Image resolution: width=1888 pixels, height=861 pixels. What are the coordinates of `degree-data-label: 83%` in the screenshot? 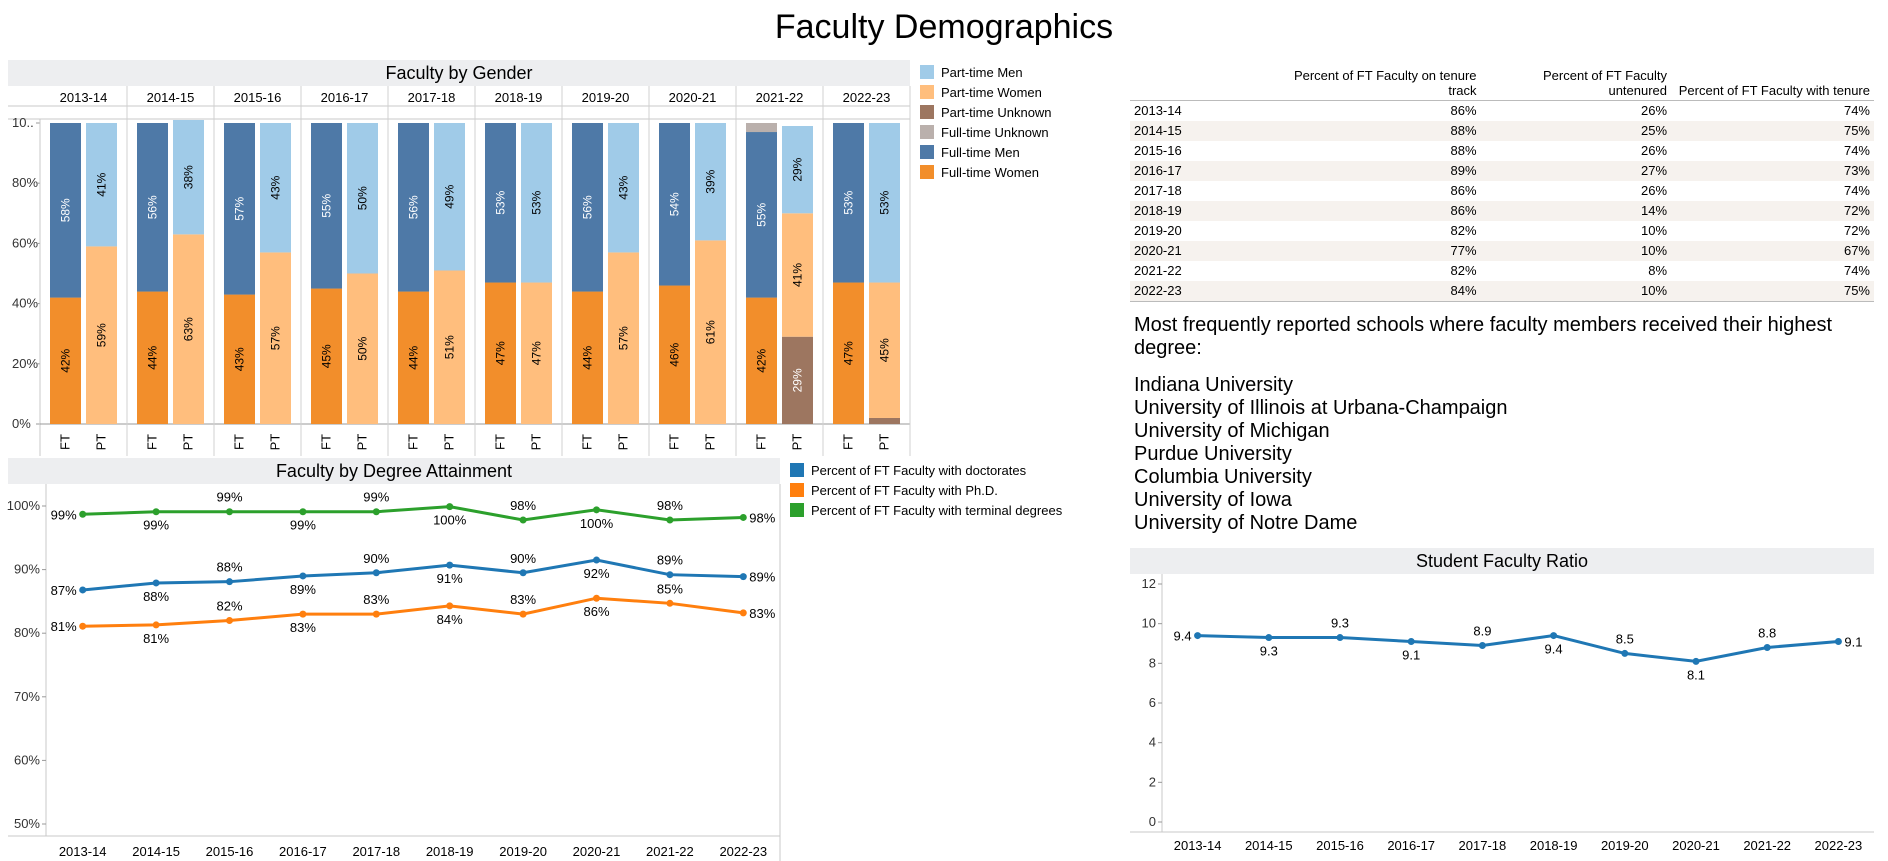 It's located at (376, 599).